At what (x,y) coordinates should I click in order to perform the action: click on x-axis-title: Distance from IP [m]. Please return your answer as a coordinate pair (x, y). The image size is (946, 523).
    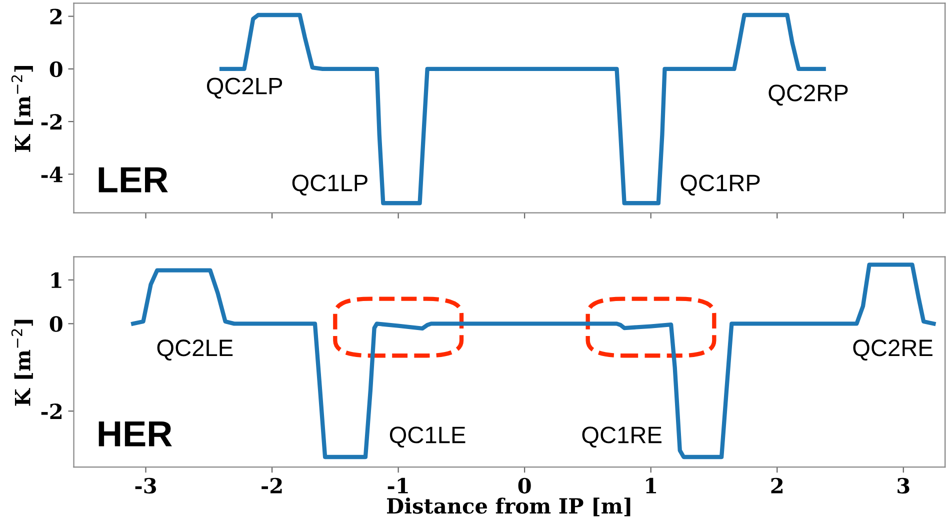
    Looking at the image, I should click on (508, 507).